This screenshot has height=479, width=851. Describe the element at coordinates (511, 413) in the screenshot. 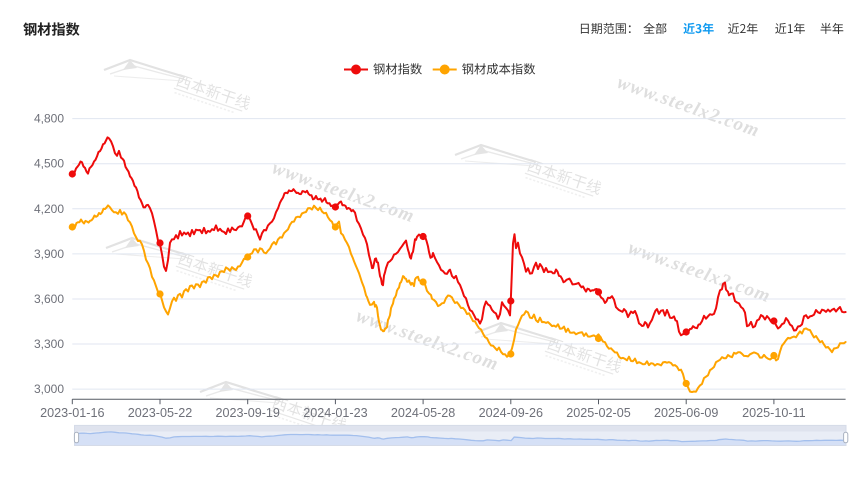

I see `svg-text: 2024-09-26` at that location.